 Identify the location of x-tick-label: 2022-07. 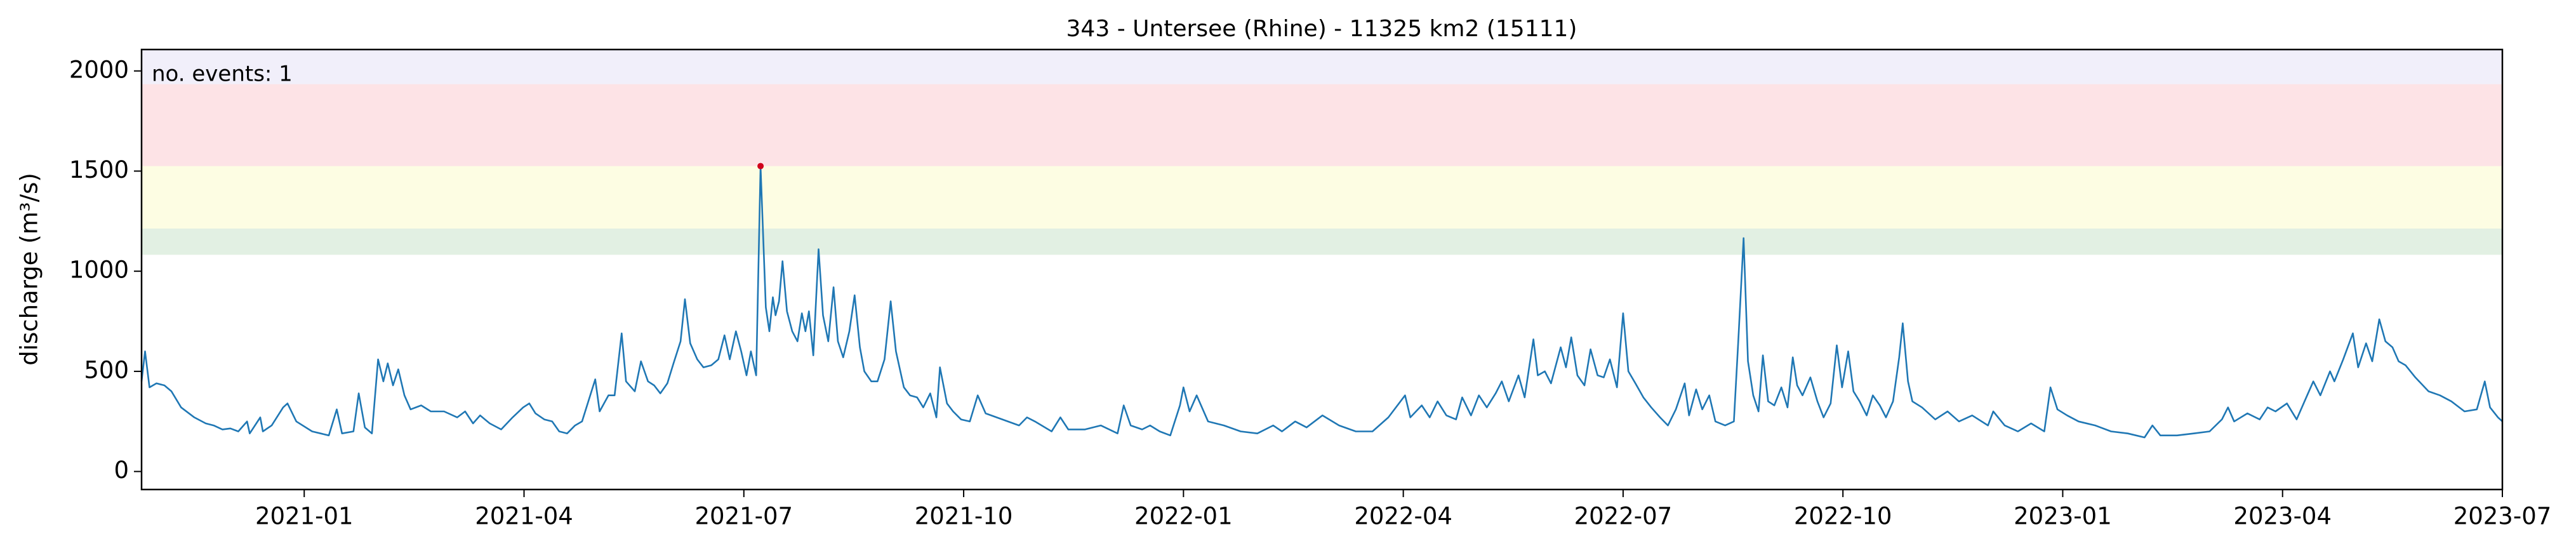
(1623, 516).